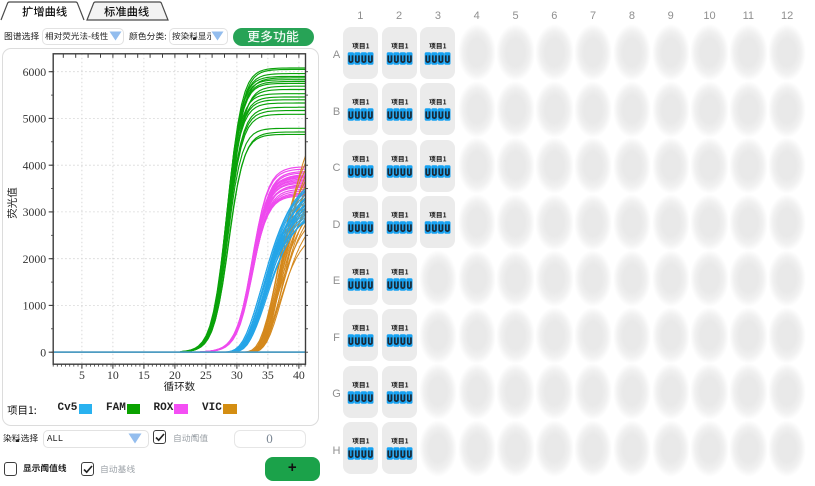 This screenshot has height=486, width=815. What do you see at coordinates (113, 375) in the screenshot?
I see `svg-text: 10` at bounding box center [113, 375].